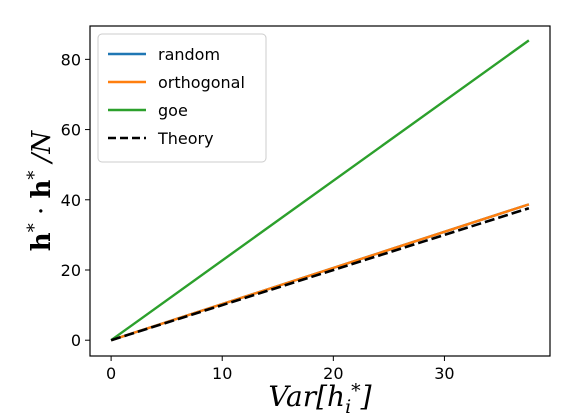 The height and width of the screenshot is (420, 566). What do you see at coordinates (189, 54) in the screenshot?
I see `legend-label-random: random` at bounding box center [189, 54].